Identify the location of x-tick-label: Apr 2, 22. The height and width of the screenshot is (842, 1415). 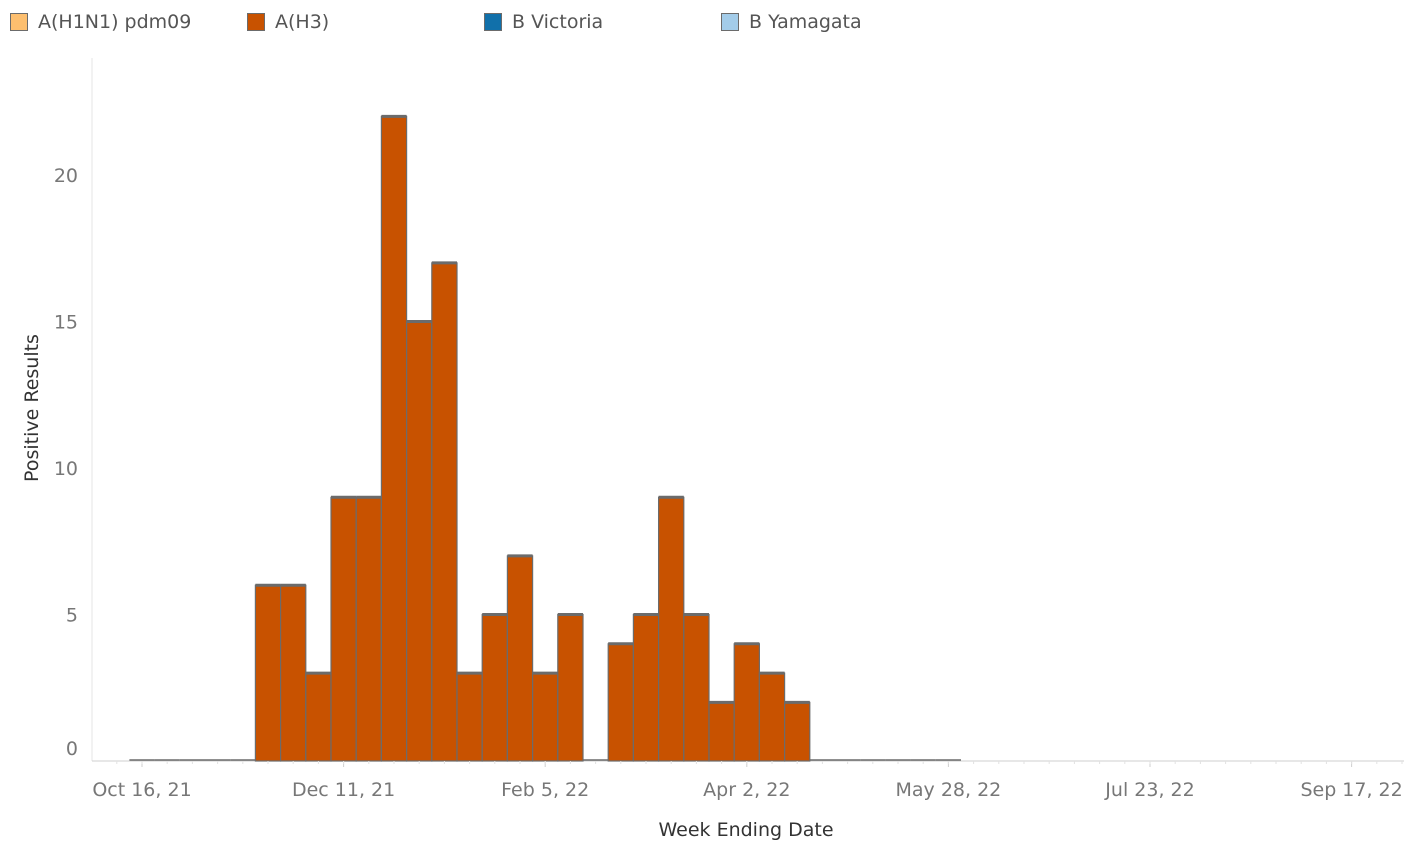
(746, 790).